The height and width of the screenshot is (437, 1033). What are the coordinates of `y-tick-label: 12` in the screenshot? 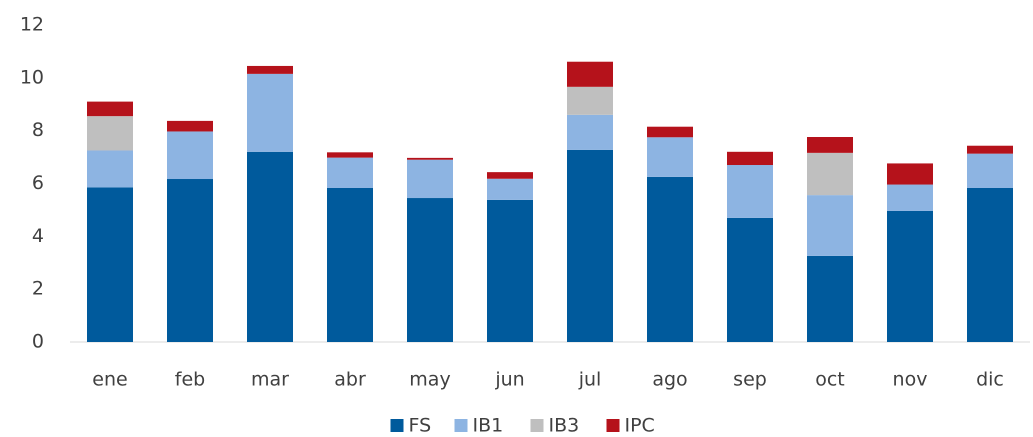 It's located at (32, 25).